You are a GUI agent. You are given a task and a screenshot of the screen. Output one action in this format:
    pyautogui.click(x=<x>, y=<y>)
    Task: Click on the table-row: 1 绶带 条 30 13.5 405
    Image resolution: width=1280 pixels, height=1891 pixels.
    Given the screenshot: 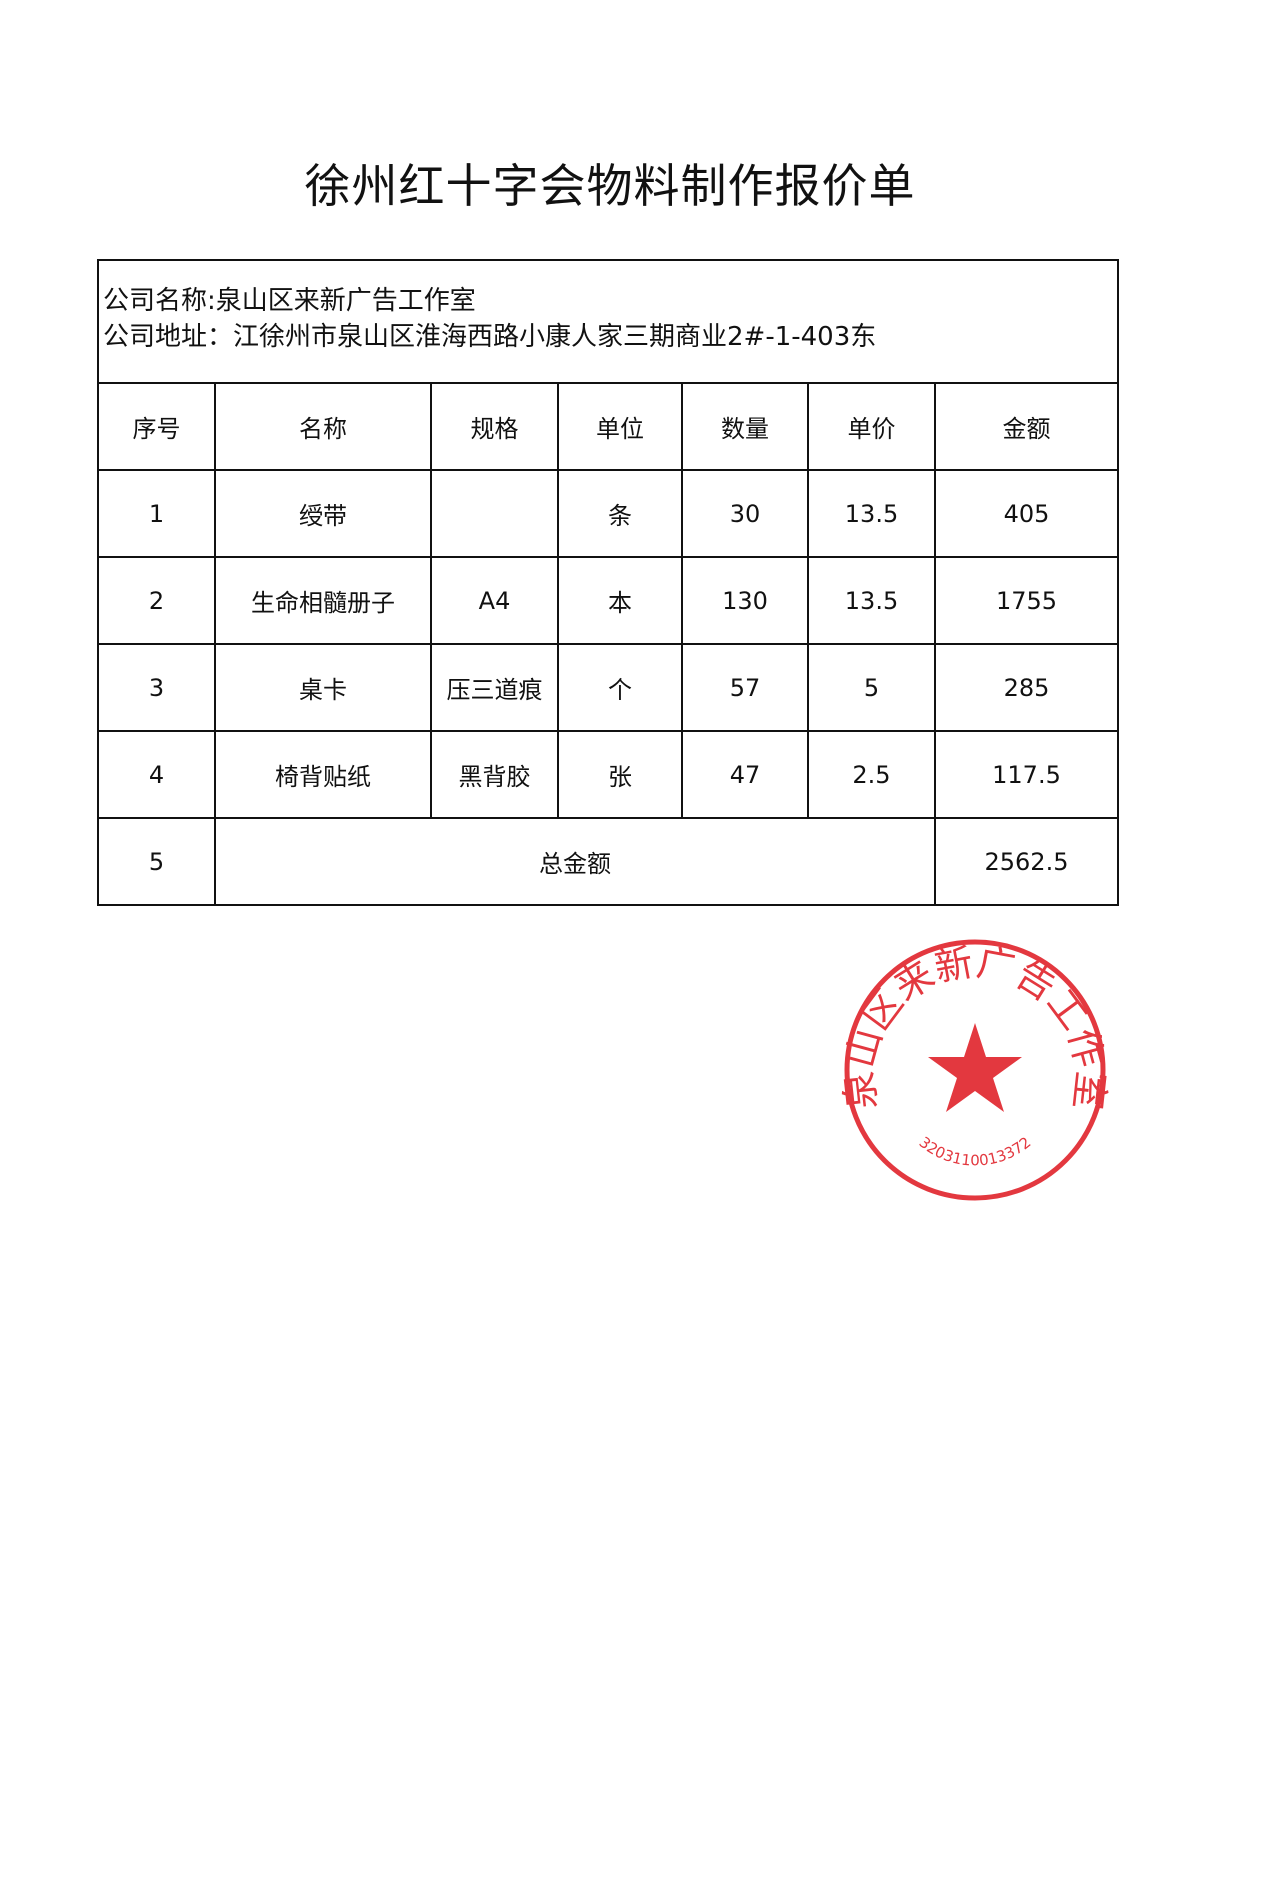 What is the action you would take?
    pyautogui.click(x=608, y=513)
    